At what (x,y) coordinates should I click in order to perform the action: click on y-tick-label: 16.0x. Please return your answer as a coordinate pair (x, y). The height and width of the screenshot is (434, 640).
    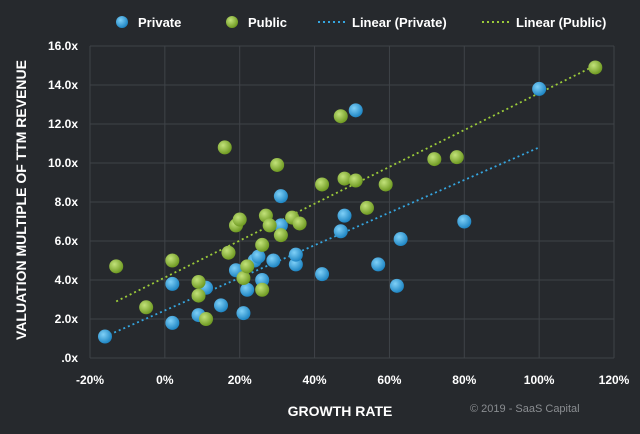
    Looking at the image, I should click on (63, 46).